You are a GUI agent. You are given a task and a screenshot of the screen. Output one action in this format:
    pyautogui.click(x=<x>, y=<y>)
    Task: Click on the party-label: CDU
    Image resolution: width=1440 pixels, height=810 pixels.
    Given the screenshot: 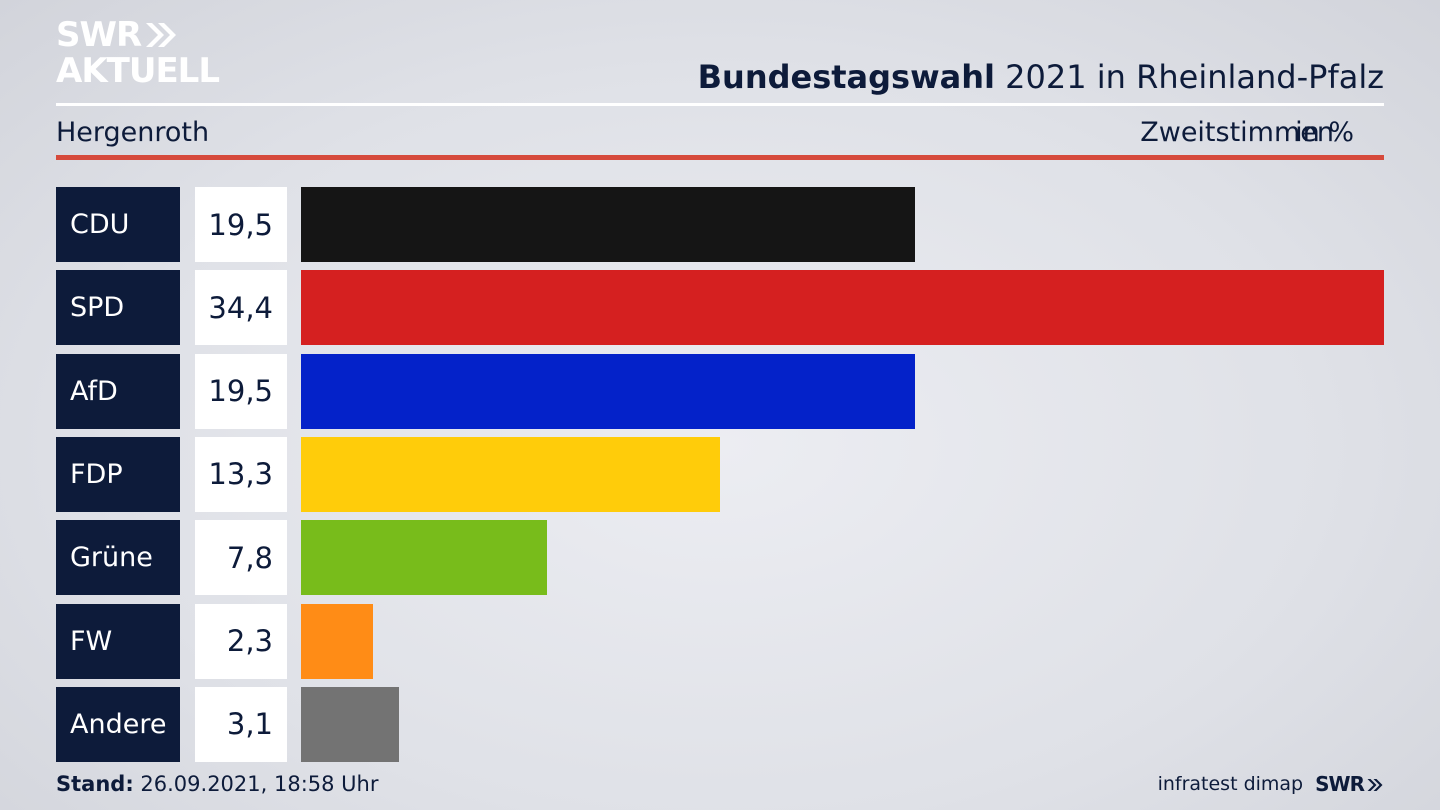 What is the action you would take?
    pyautogui.click(x=118, y=224)
    